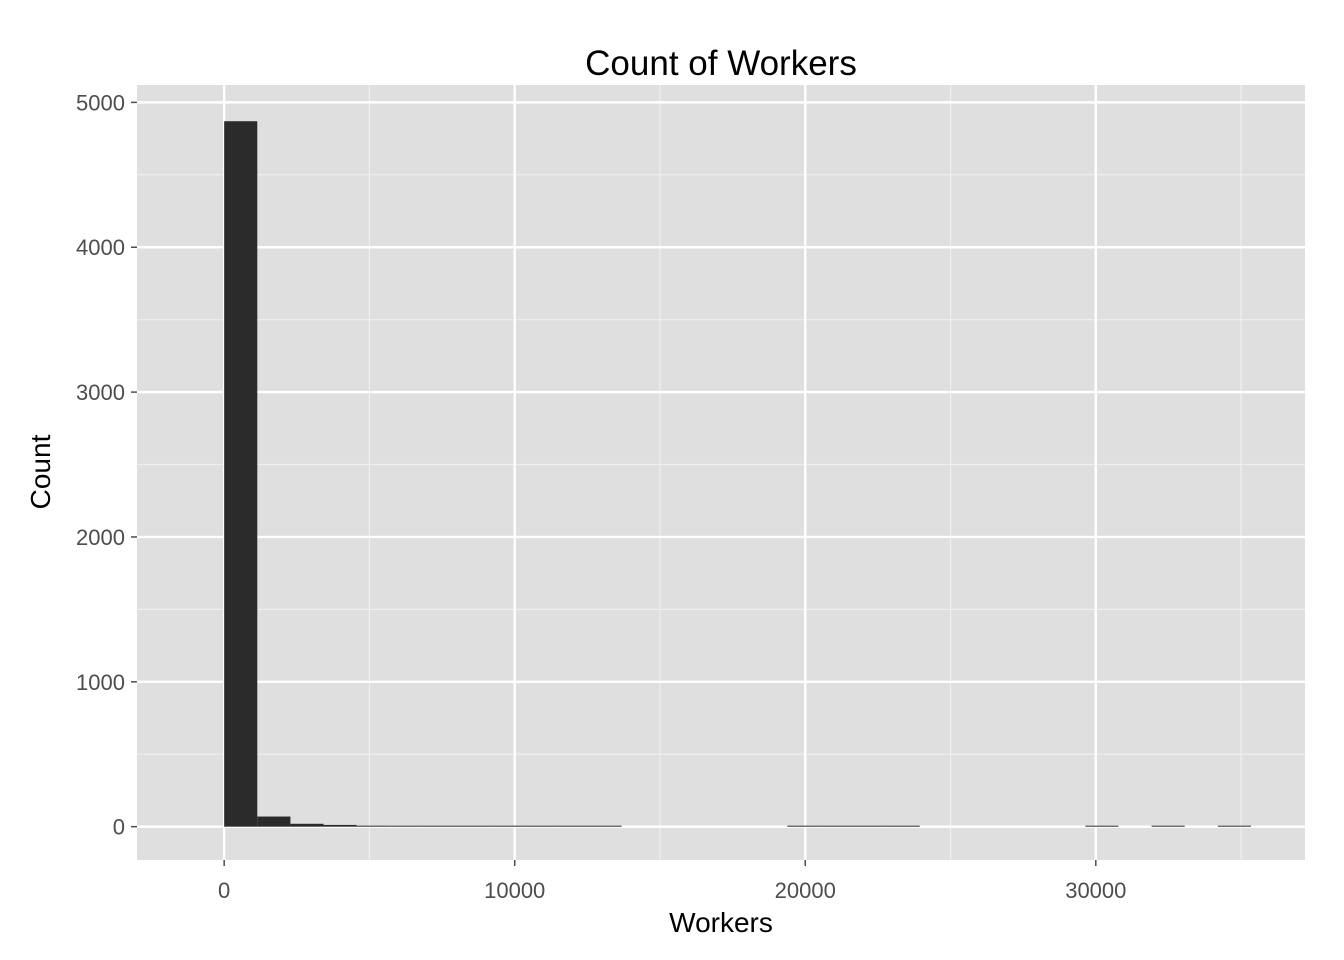  I want to click on y-tick-label-3: 3000, so click(100, 392).